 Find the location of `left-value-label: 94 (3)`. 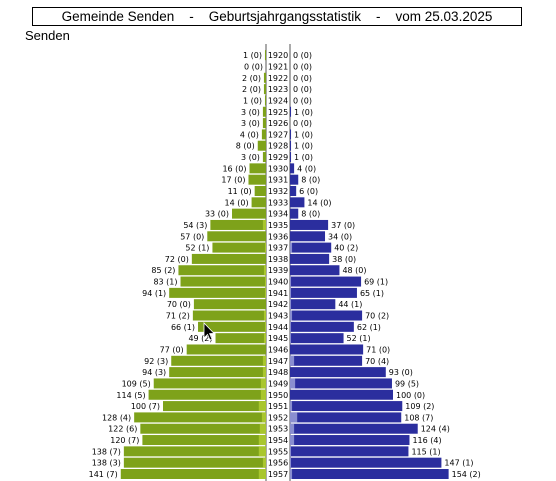

left-value-label: 94 (3) is located at coordinates (154, 372).